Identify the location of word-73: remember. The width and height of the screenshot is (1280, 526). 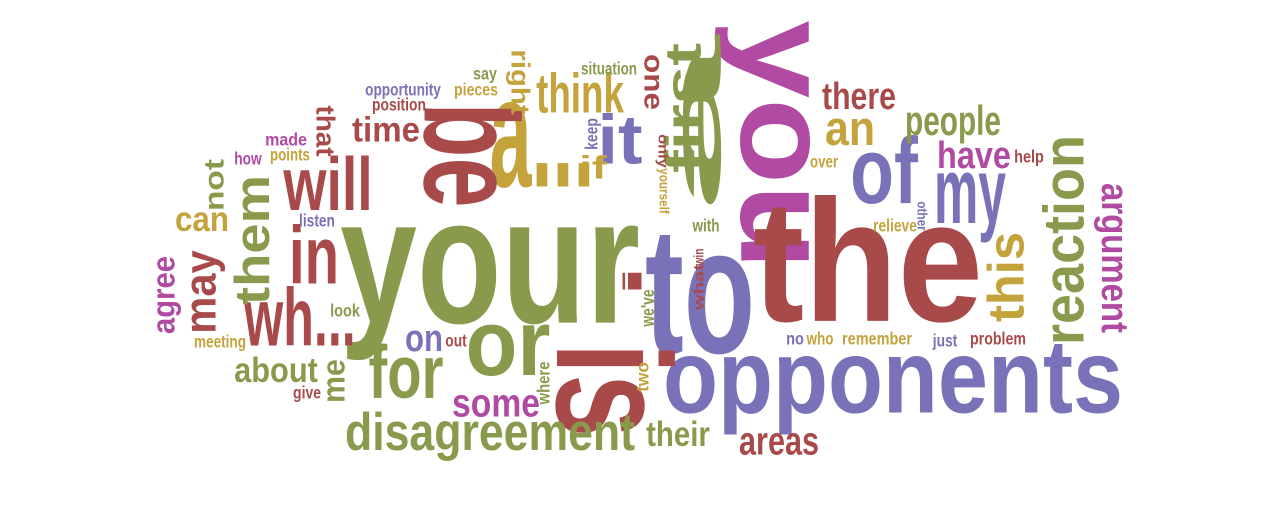
(877, 339).